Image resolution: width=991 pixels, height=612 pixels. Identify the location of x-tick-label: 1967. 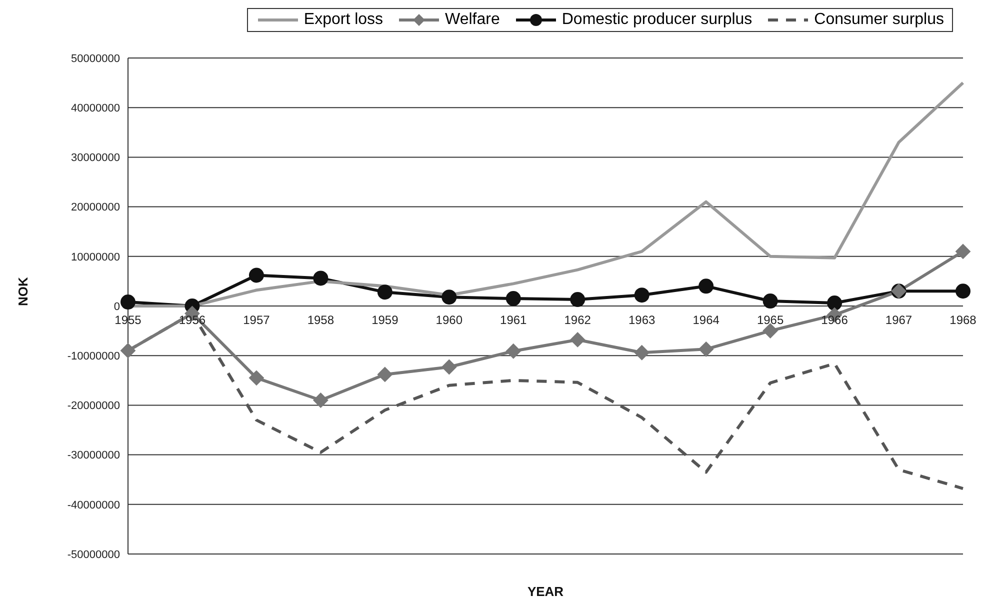
(898, 320).